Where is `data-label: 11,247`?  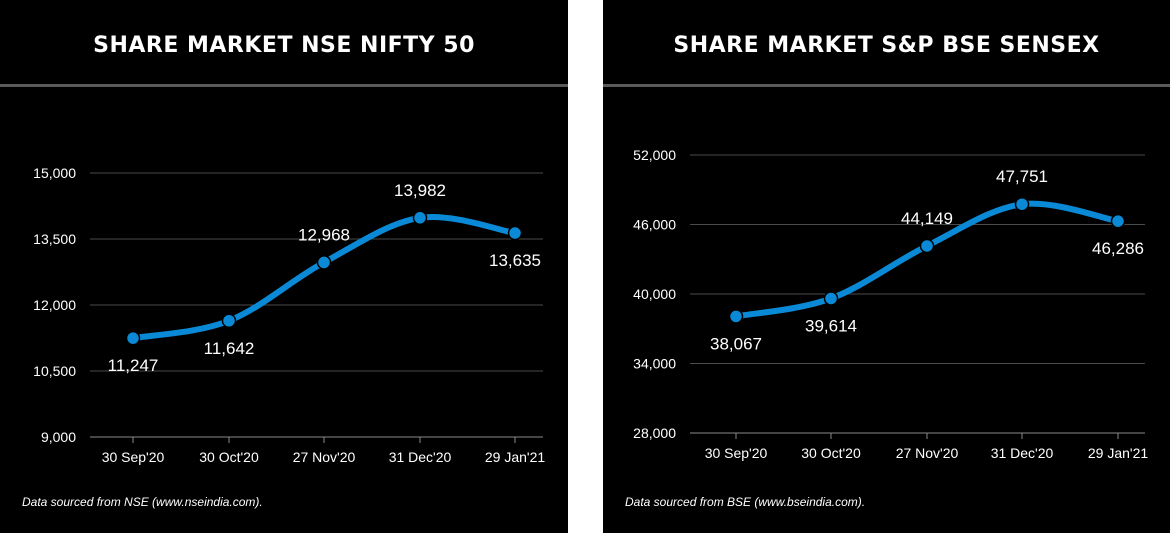 data-label: 11,247 is located at coordinates (133, 365).